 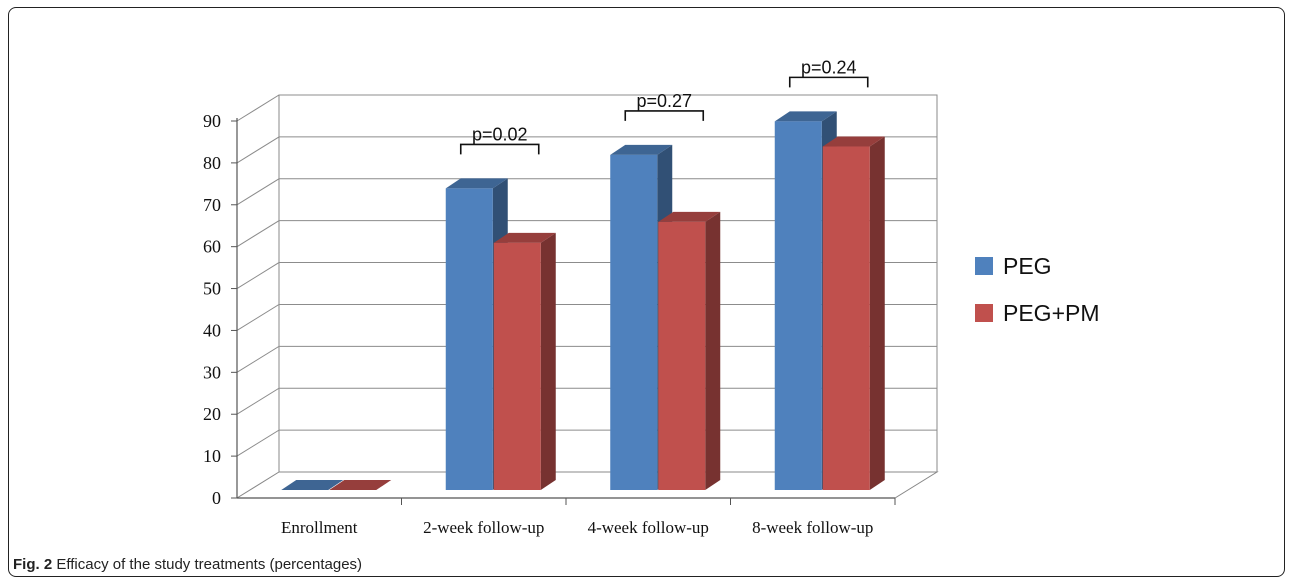 What do you see at coordinates (212, 163) in the screenshot?
I see `y-tick-label: 80` at bounding box center [212, 163].